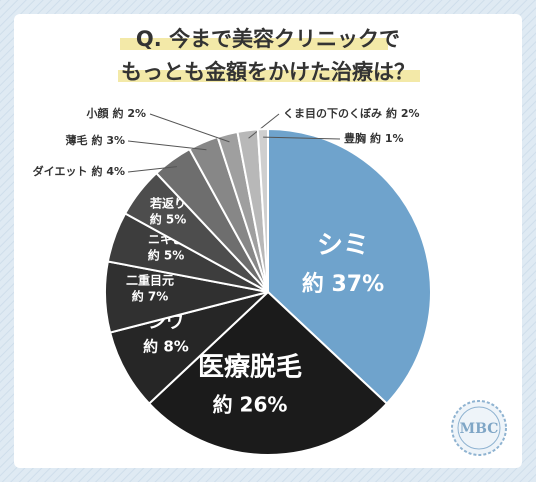 The height and width of the screenshot is (482, 536). What do you see at coordinates (167, 203) in the screenshot?
I see `slice-label: 若返り` at bounding box center [167, 203].